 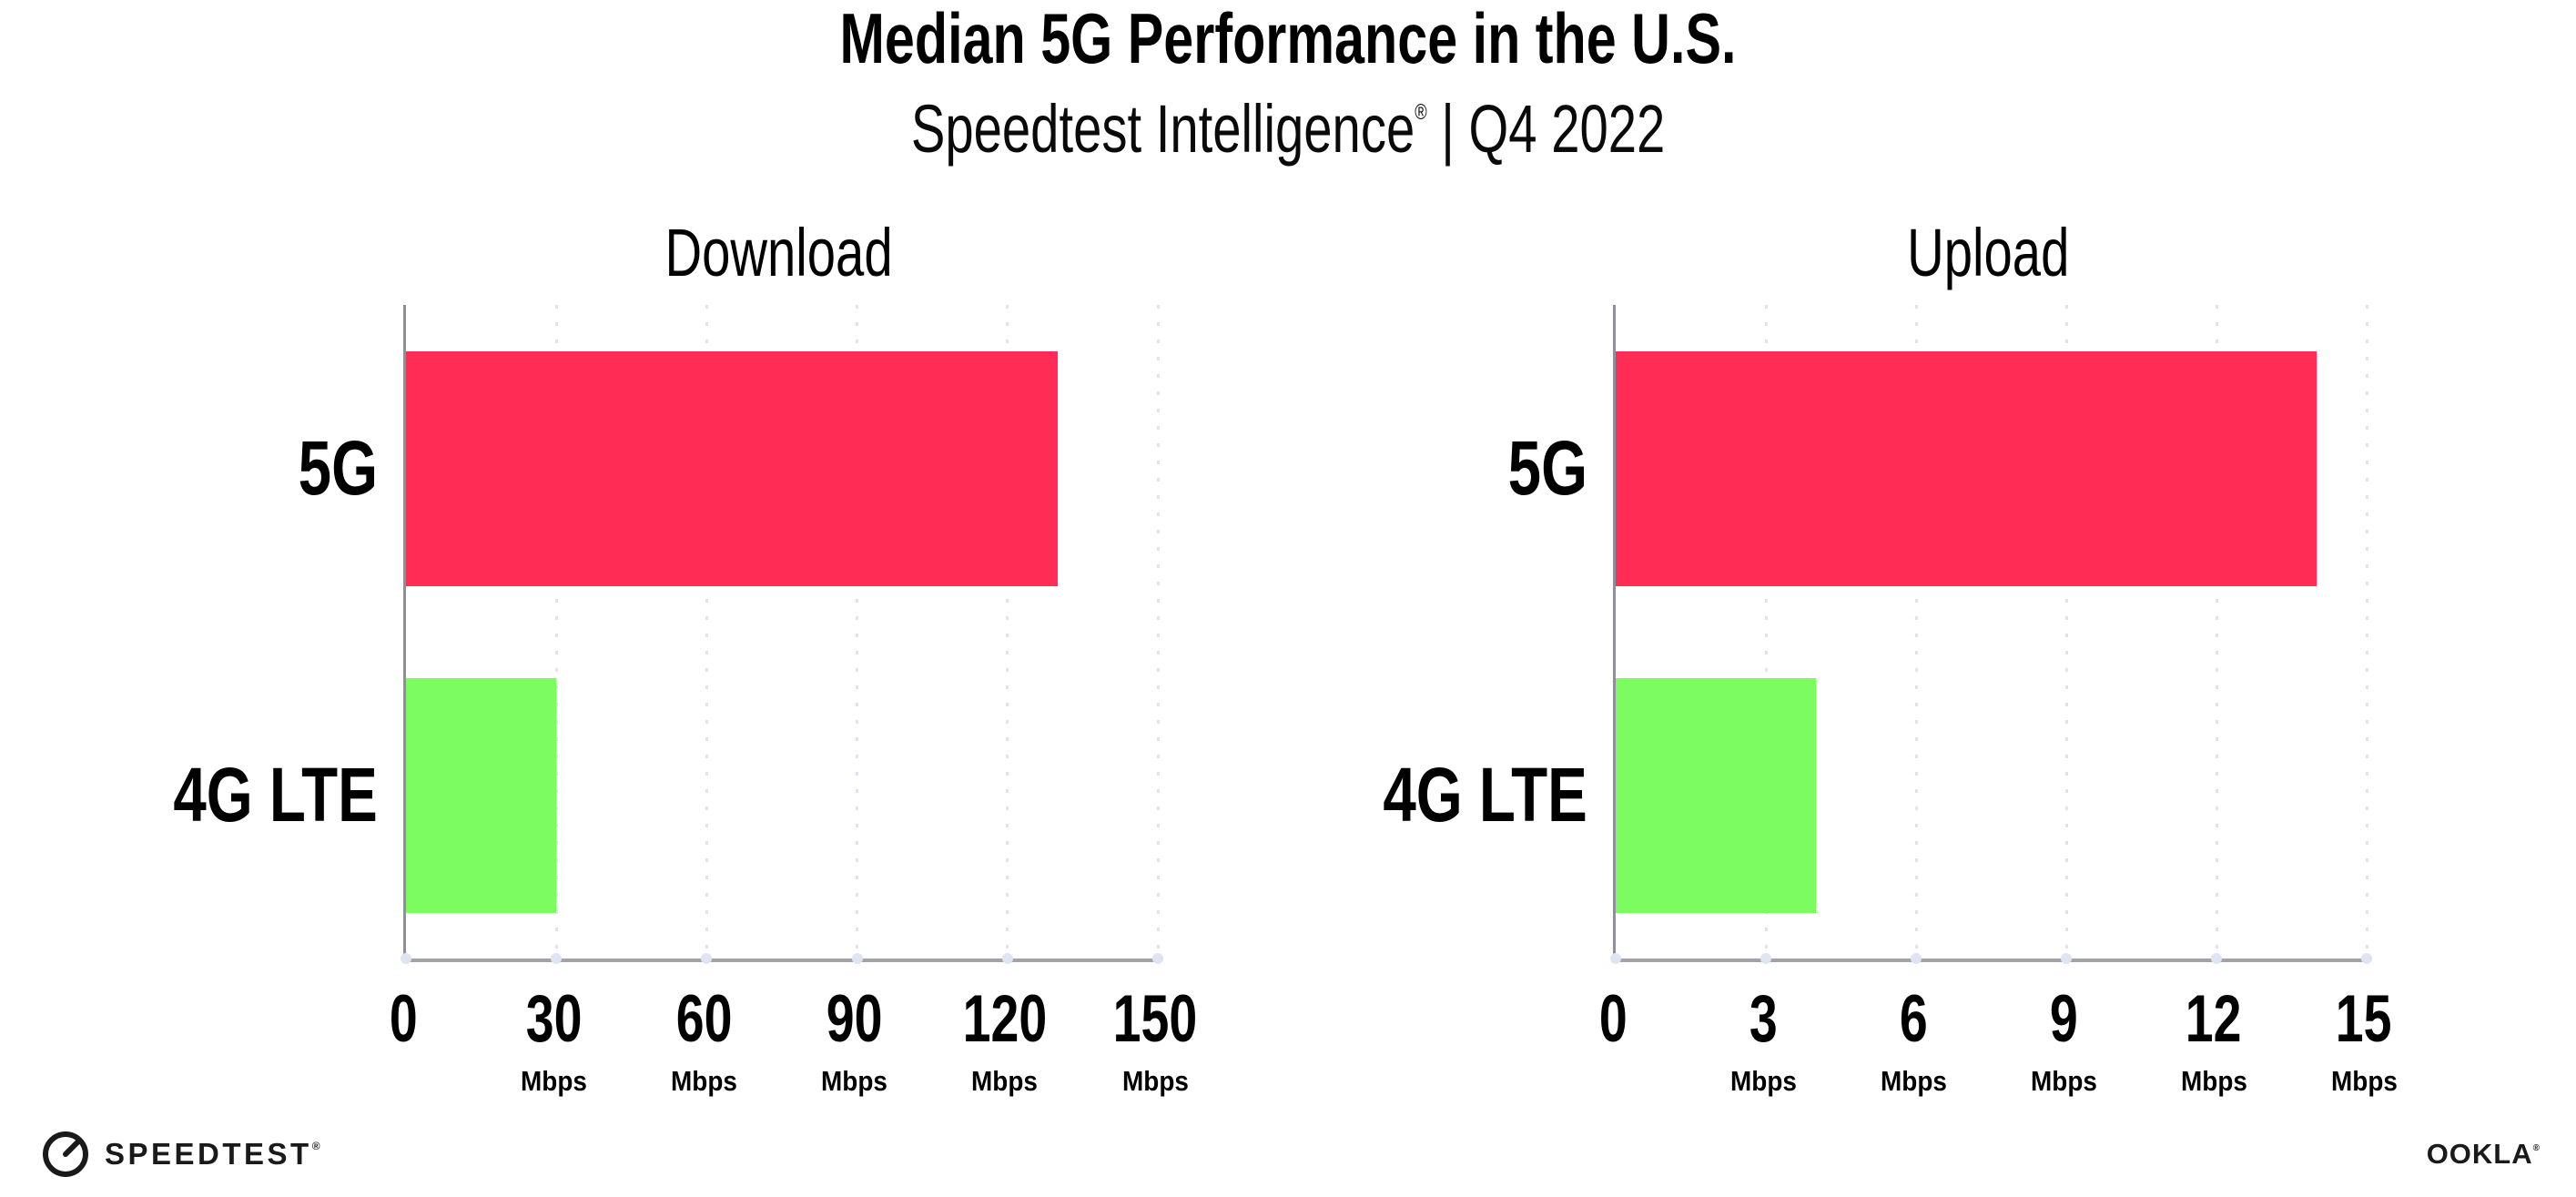 I want to click on page-subtitle-text: Speedtest Intelligence® | Q4 2022, so click(x=1288, y=121).